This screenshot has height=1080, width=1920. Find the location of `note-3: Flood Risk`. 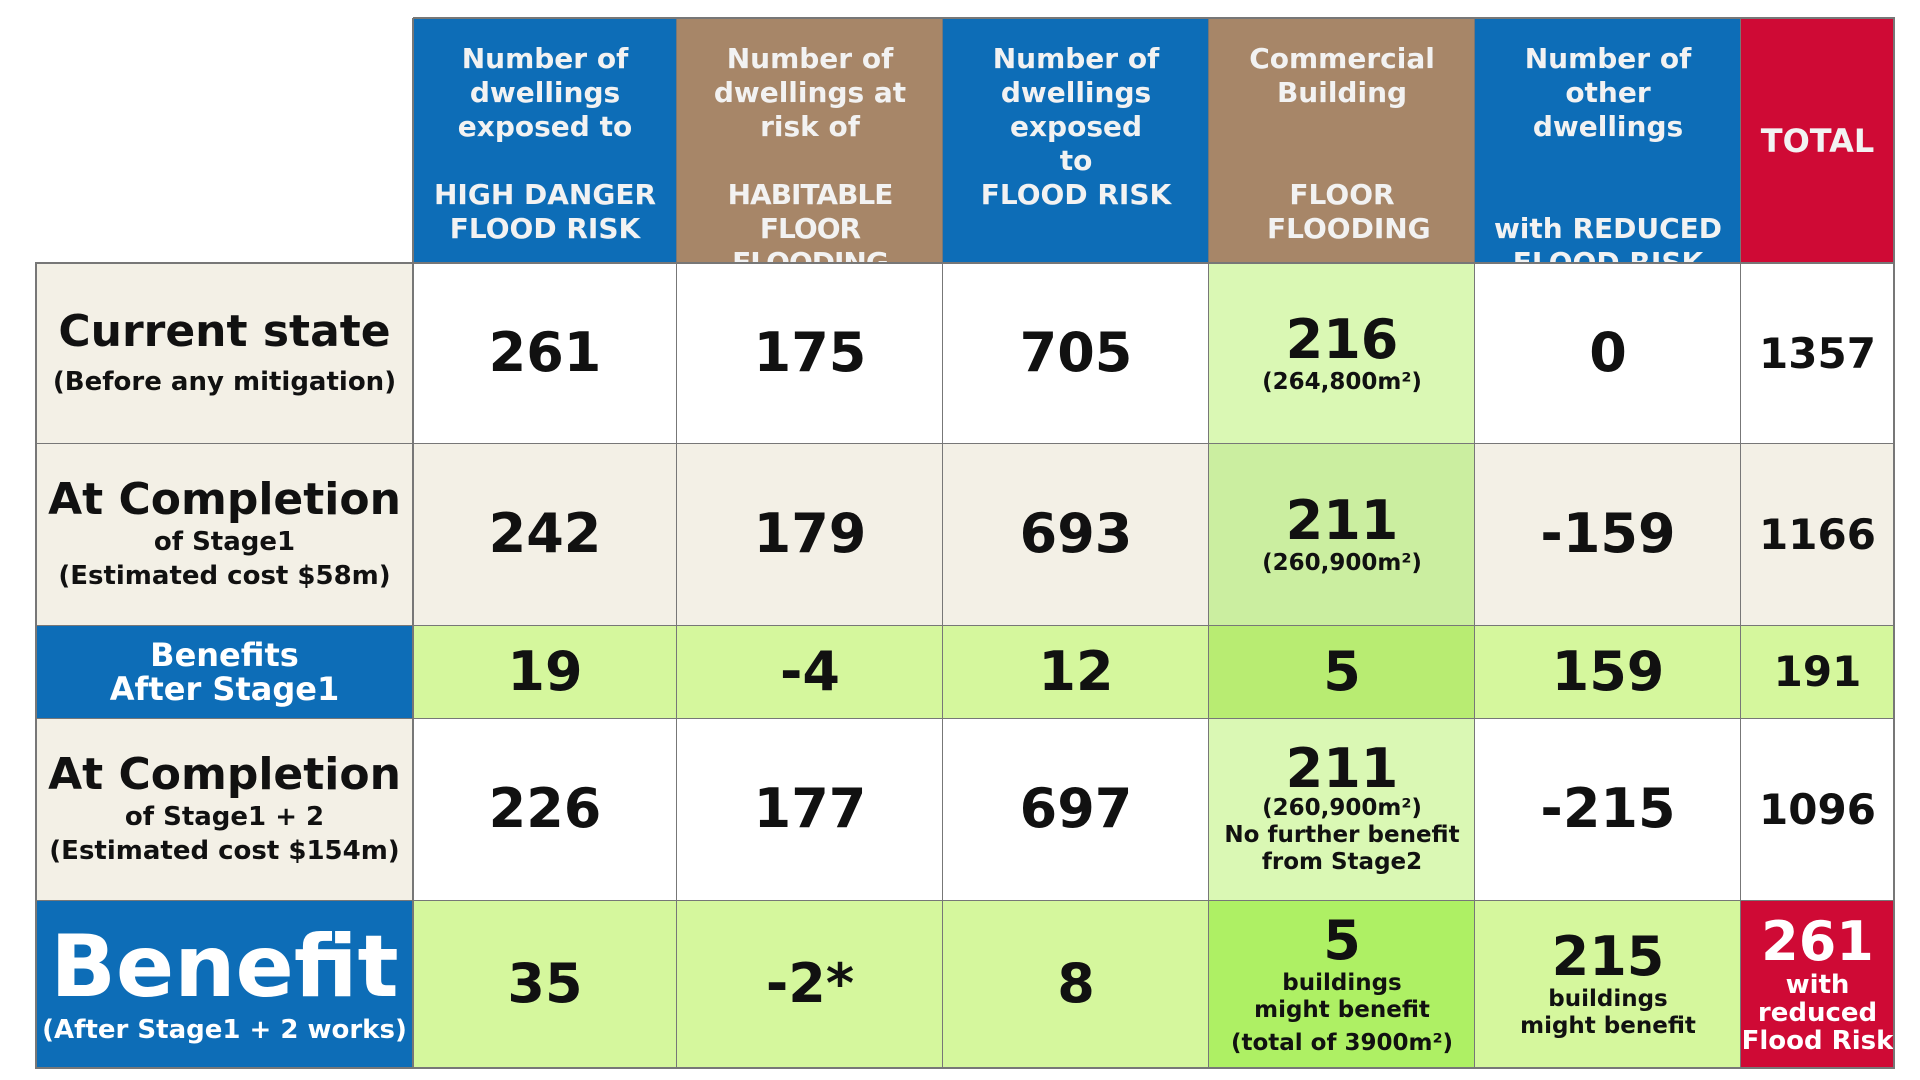

note-3: Flood Risk is located at coordinates (1817, 1041).